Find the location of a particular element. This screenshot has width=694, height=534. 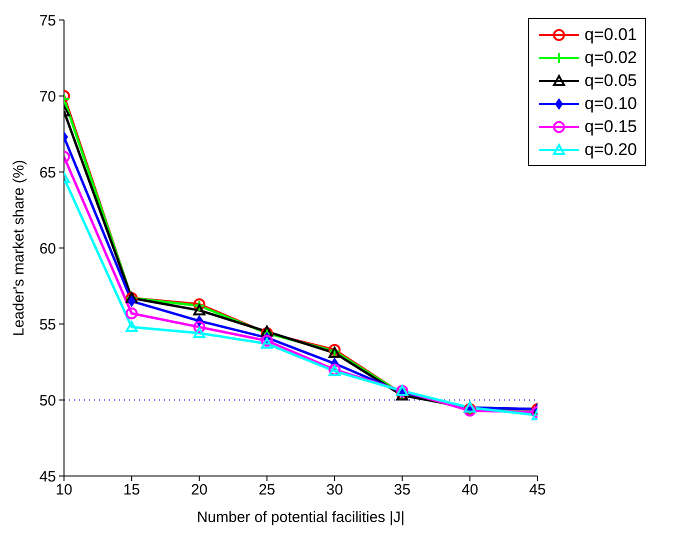

y-tick-label: 50 is located at coordinates (47, 401).